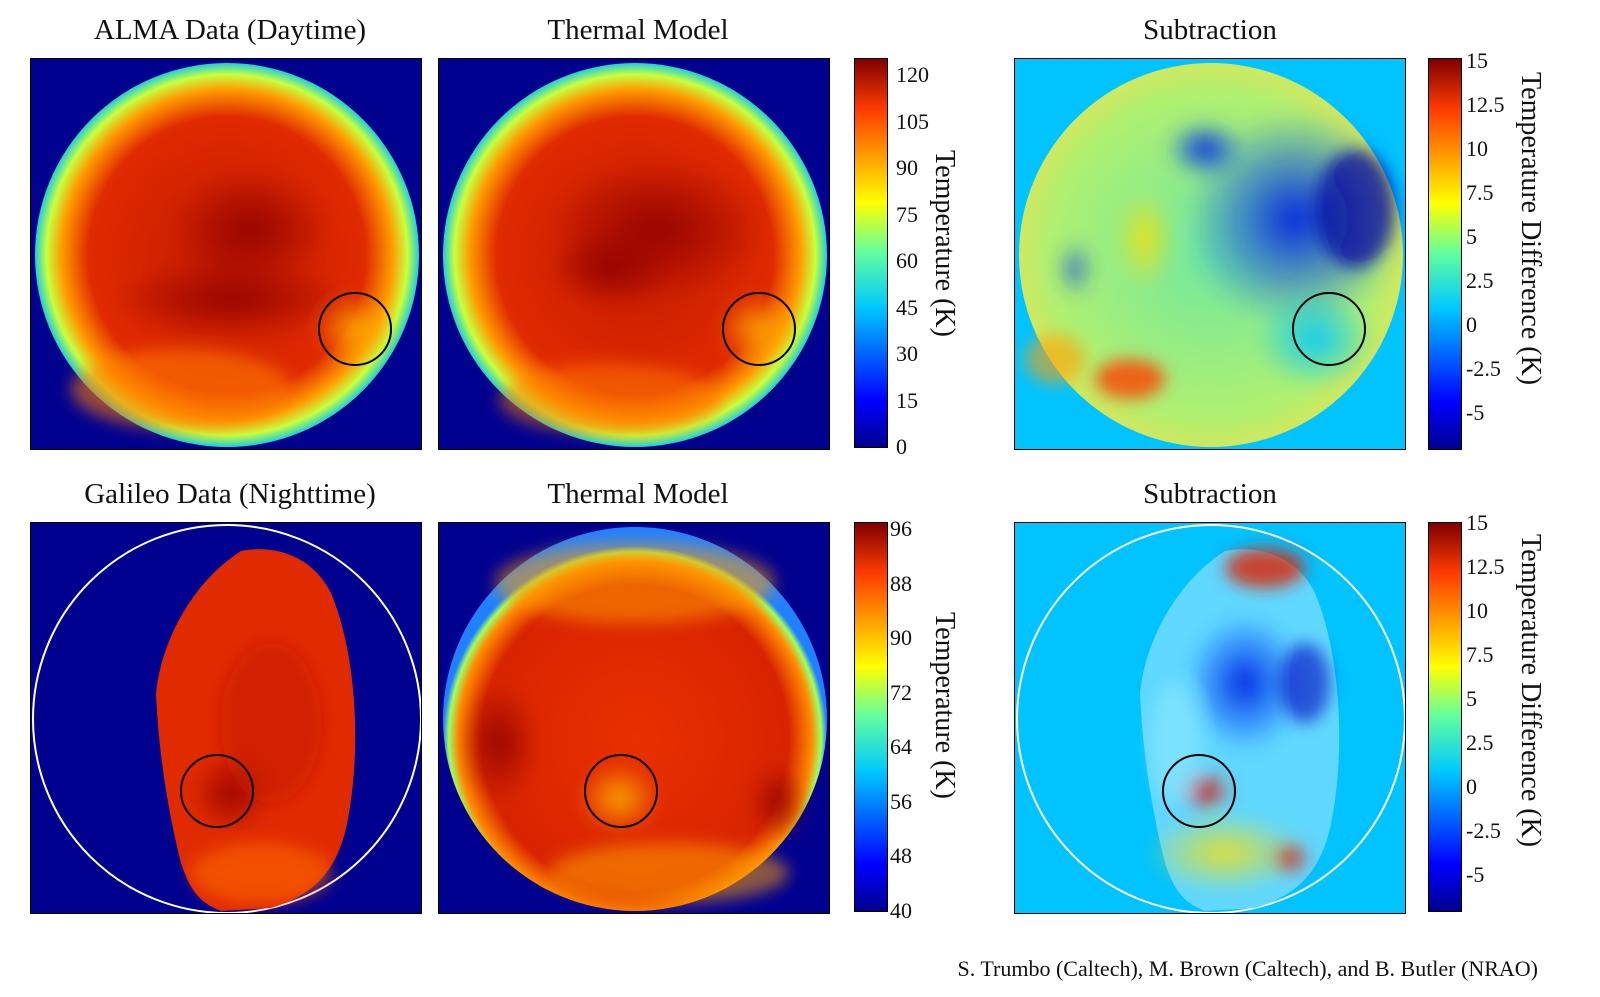 The height and width of the screenshot is (997, 1600). I want to click on temperature-colorbar-day, so click(871, 253).